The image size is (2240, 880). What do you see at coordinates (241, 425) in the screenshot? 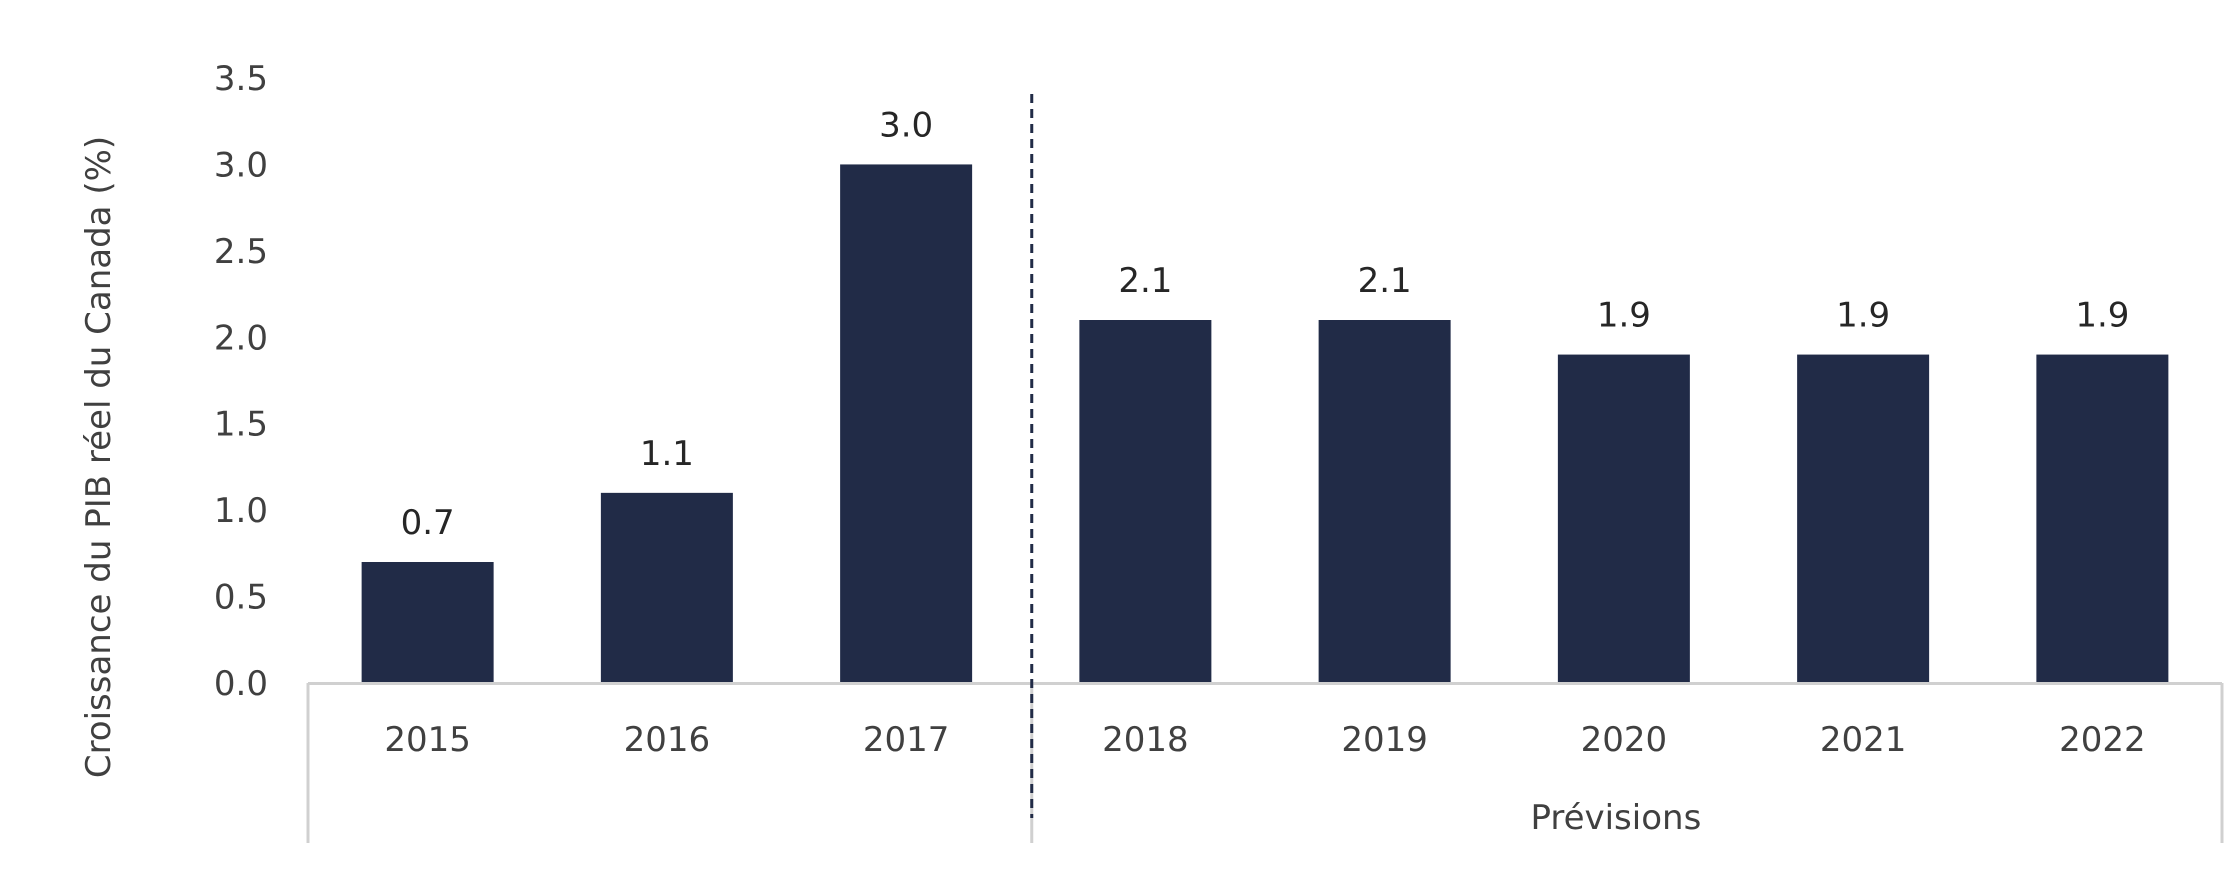
I see `y-tick-label: 1.5` at bounding box center [241, 425].